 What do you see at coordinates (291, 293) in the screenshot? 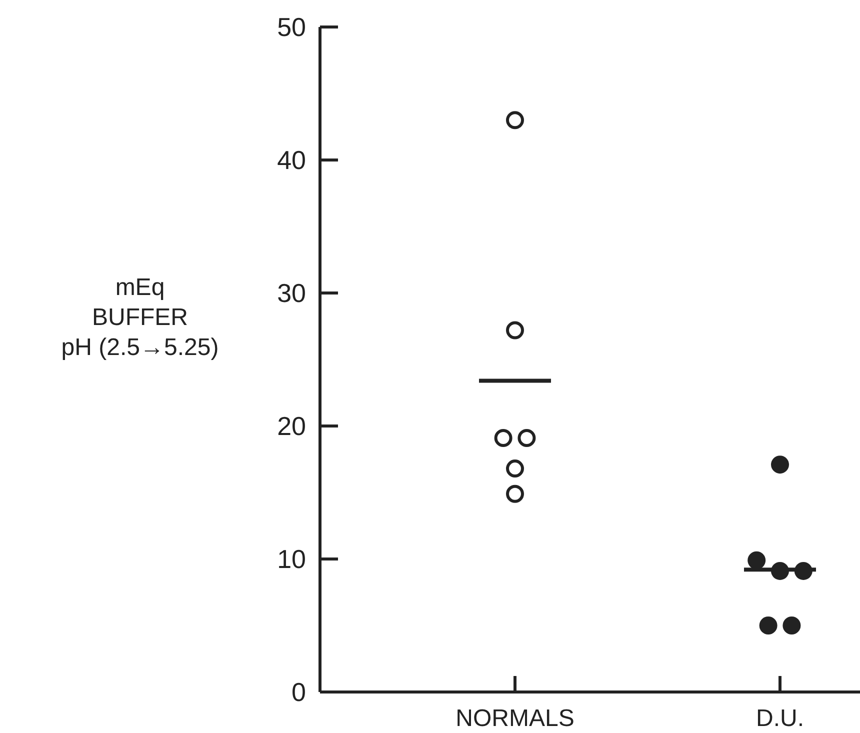
I see `y-tick-label: 30` at bounding box center [291, 293].